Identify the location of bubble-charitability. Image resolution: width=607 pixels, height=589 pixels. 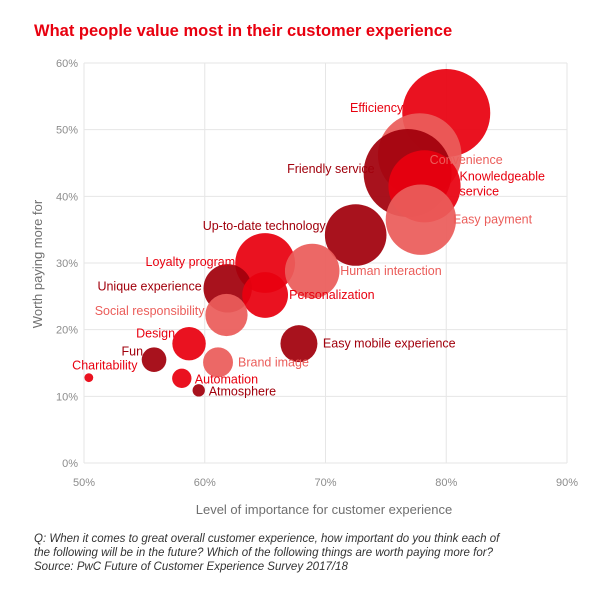
(89, 378).